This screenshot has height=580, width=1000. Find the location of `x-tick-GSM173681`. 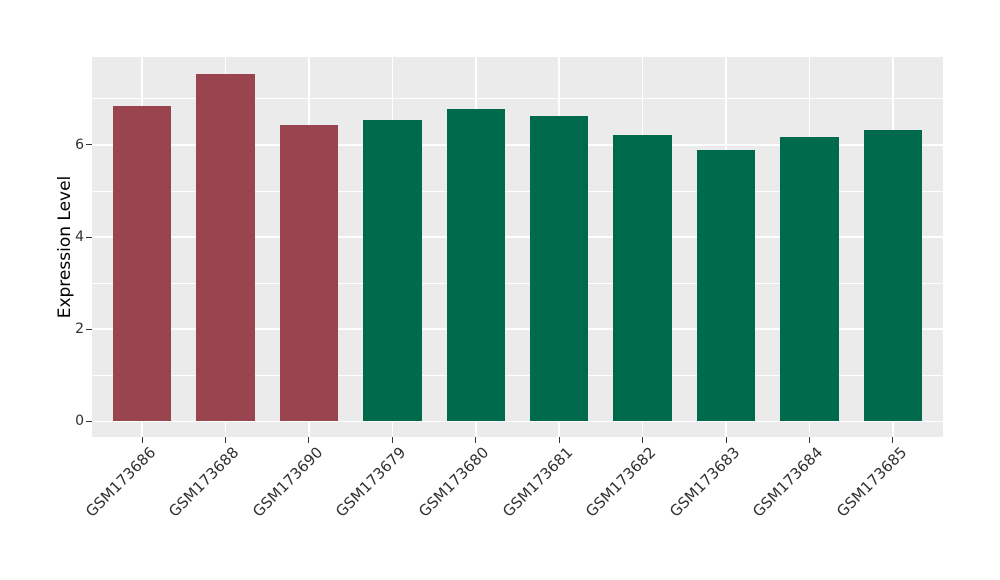

x-tick-GSM173681 is located at coordinates (559, 440).